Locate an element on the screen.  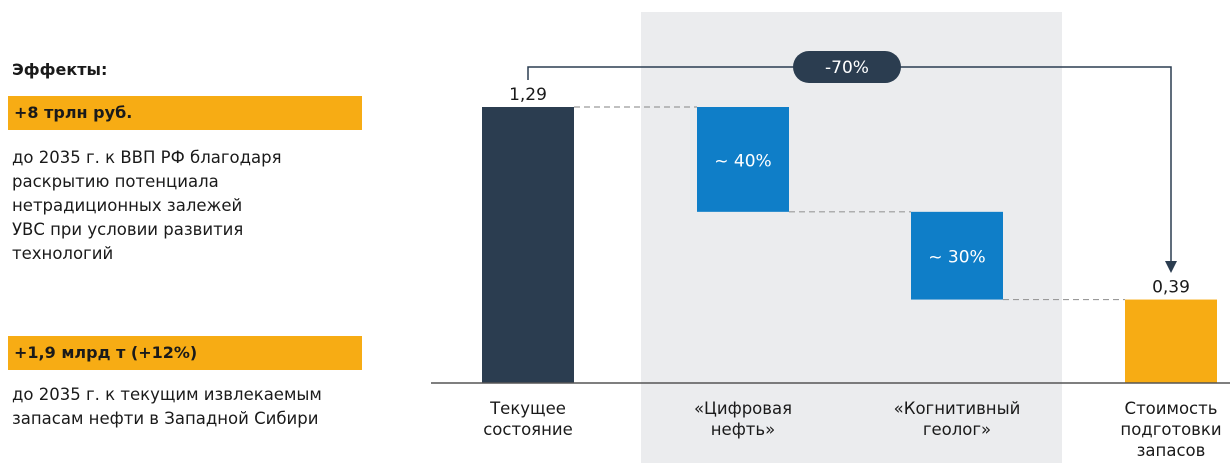
data-label: 1,29 is located at coordinates (528, 95).